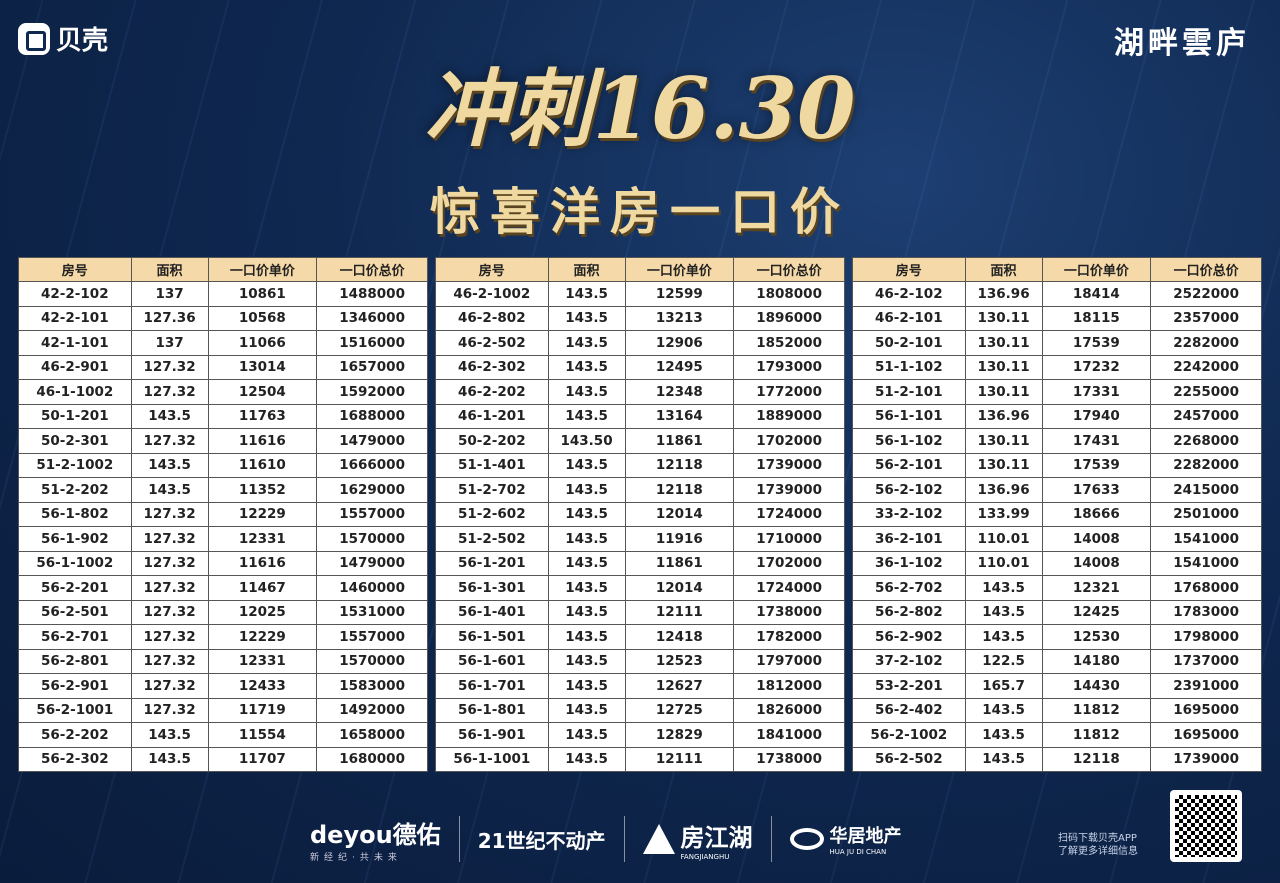 This screenshot has height=883, width=1280. I want to click on table-cell: 50-1-201, so click(75, 416).